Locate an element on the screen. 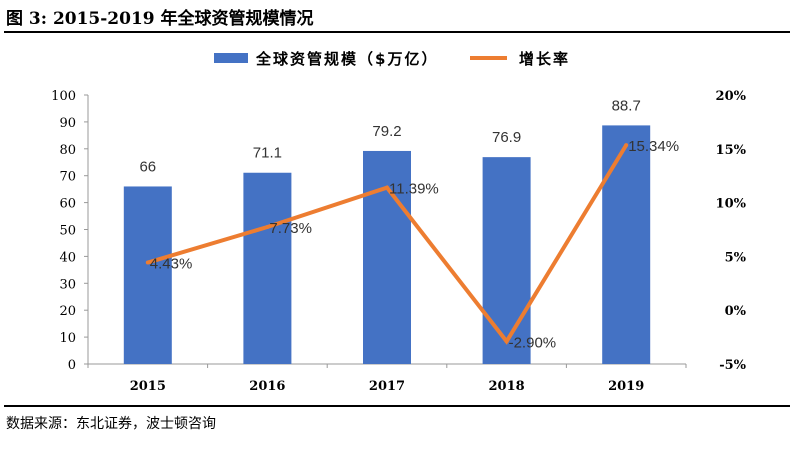 This screenshot has height=457, width=794. legend: 全球资管规模（$万亿） 增长率 is located at coordinates (392, 59).